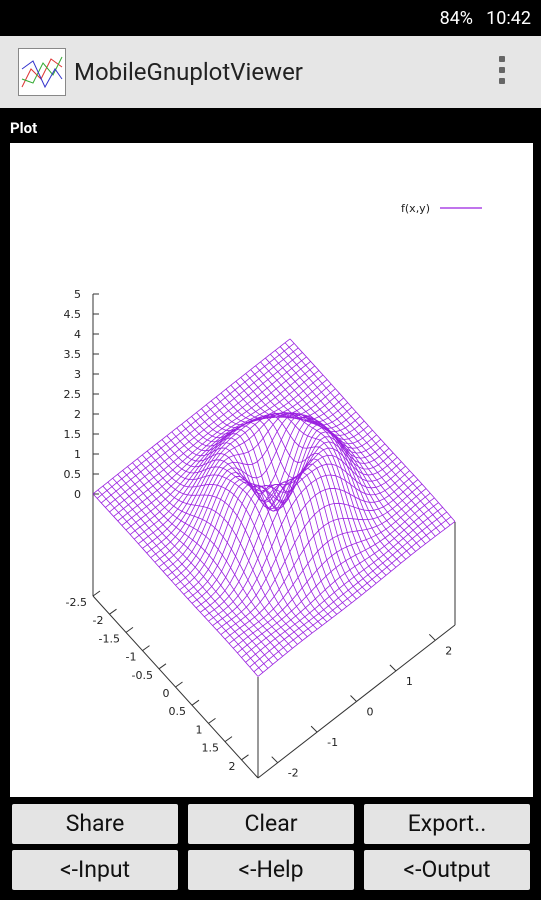  I want to click on z-tick-label: 3.5, so click(73, 354).